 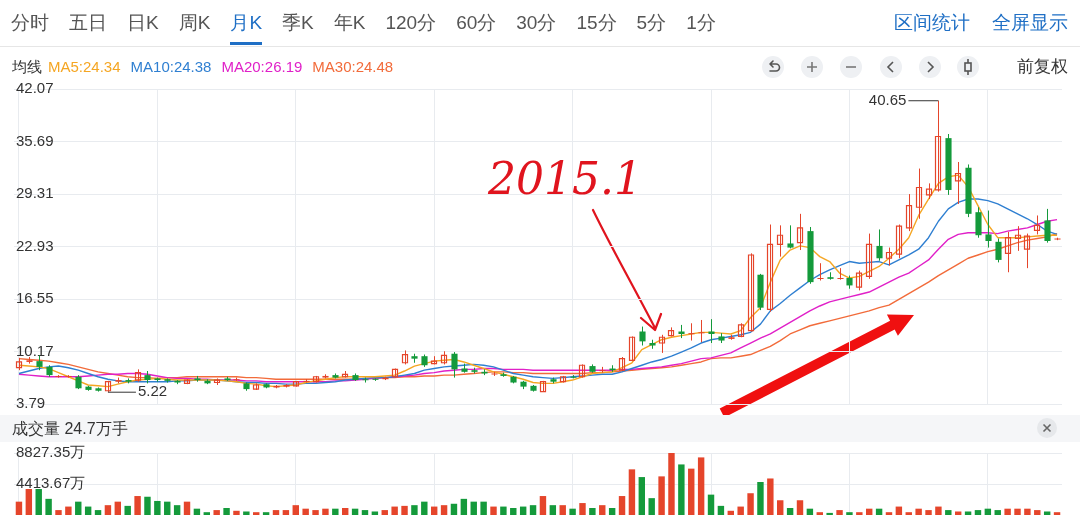 I want to click on text: 年K, so click(x=349, y=23).